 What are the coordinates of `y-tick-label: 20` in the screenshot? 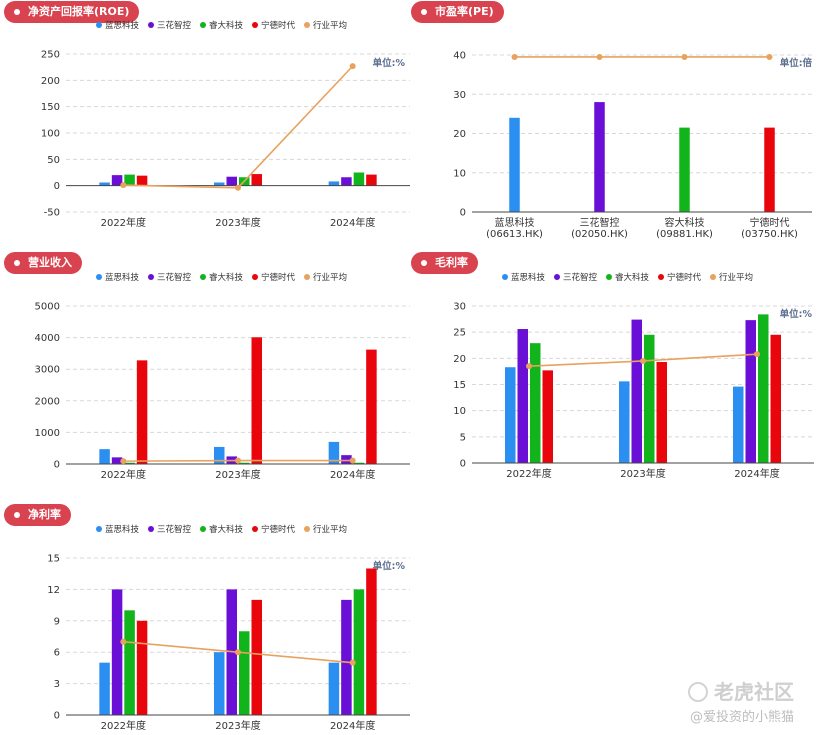 It's located at (459, 359).